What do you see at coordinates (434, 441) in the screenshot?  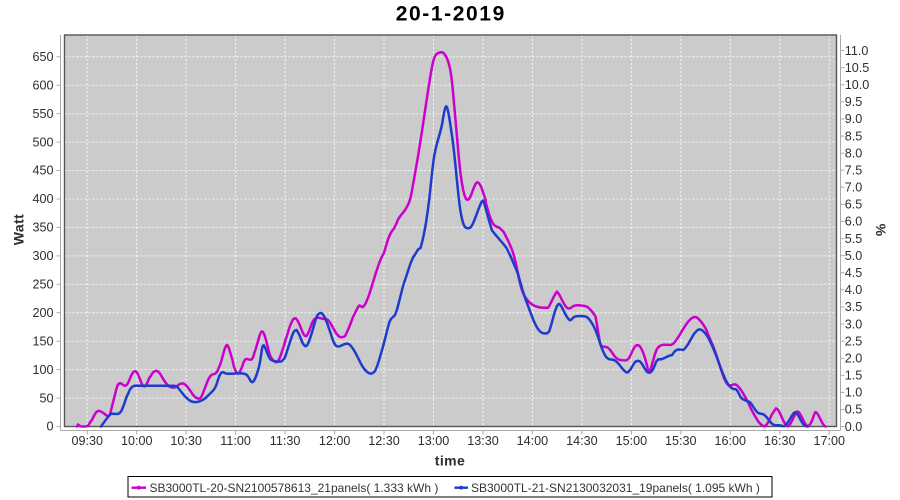 I see `svg-text: 13:00` at bounding box center [434, 441].